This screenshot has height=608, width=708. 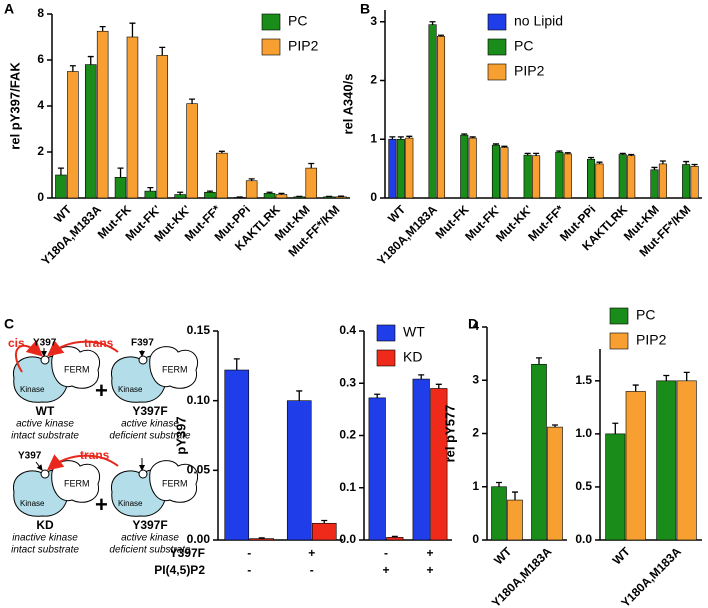 I want to click on condition-sign: +, so click(x=311, y=553).